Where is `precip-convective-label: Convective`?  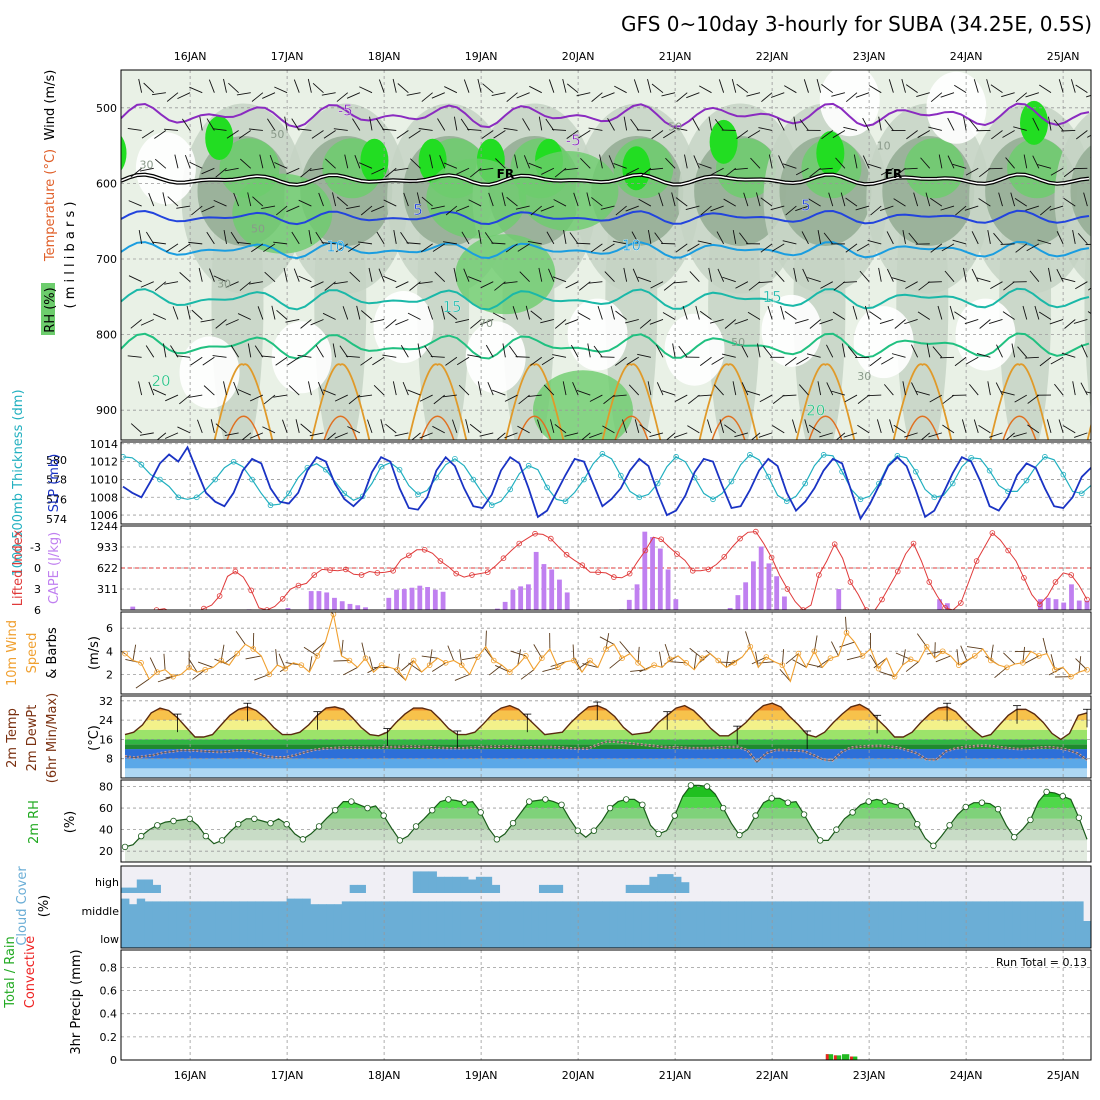
precip-convective-label: Convective is located at coordinates (30, 972).